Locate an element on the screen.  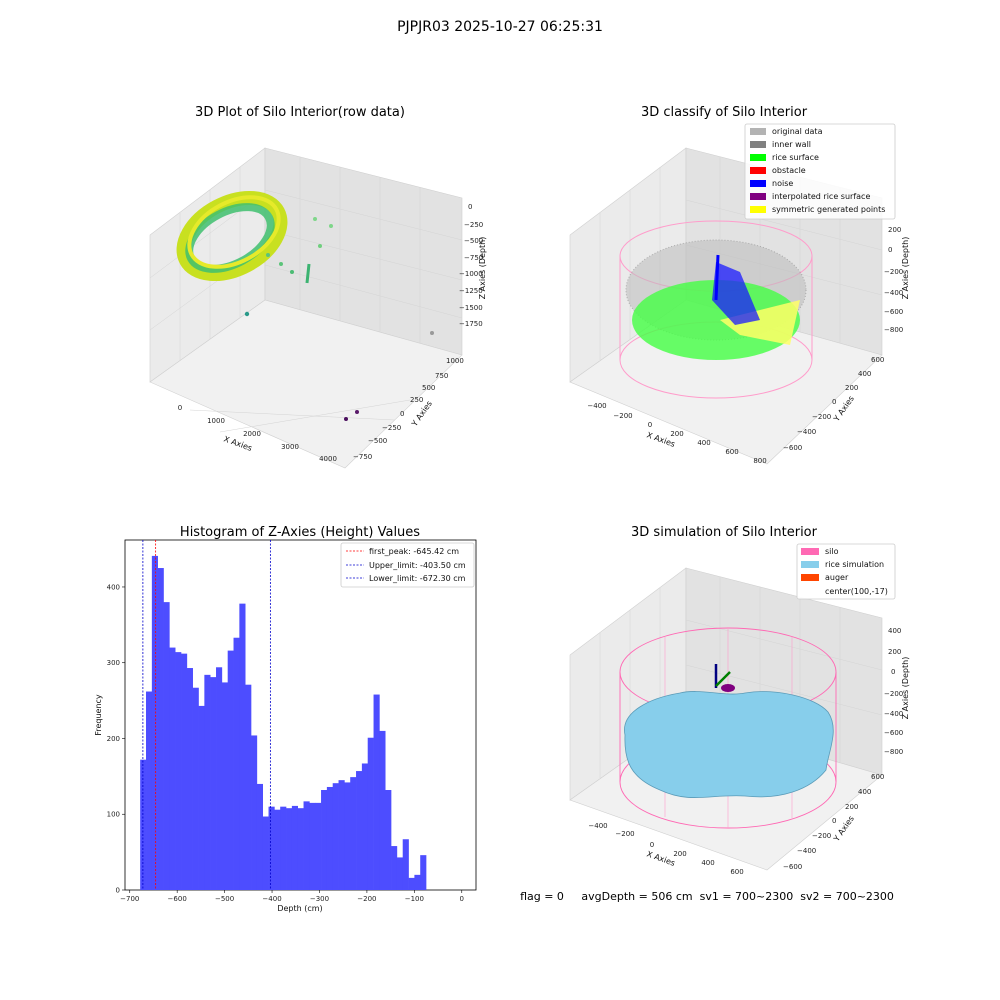
classify-legend-label: obstacle is located at coordinates (789, 170).